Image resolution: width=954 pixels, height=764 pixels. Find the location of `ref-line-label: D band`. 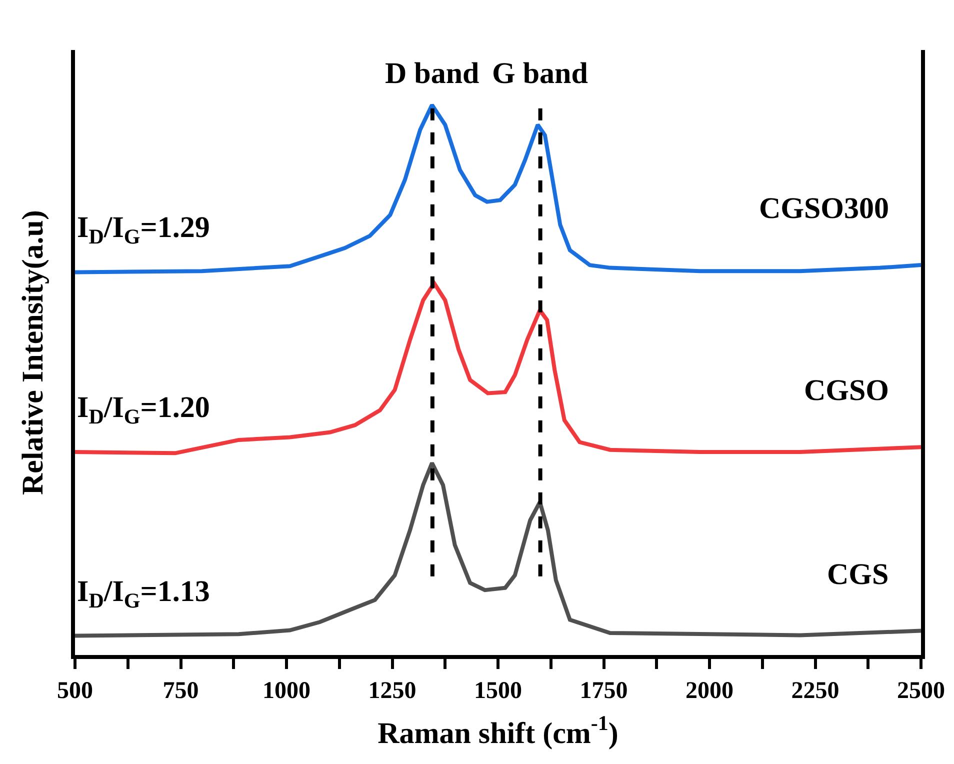

ref-line-label: D band is located at coordinates (432, 73).